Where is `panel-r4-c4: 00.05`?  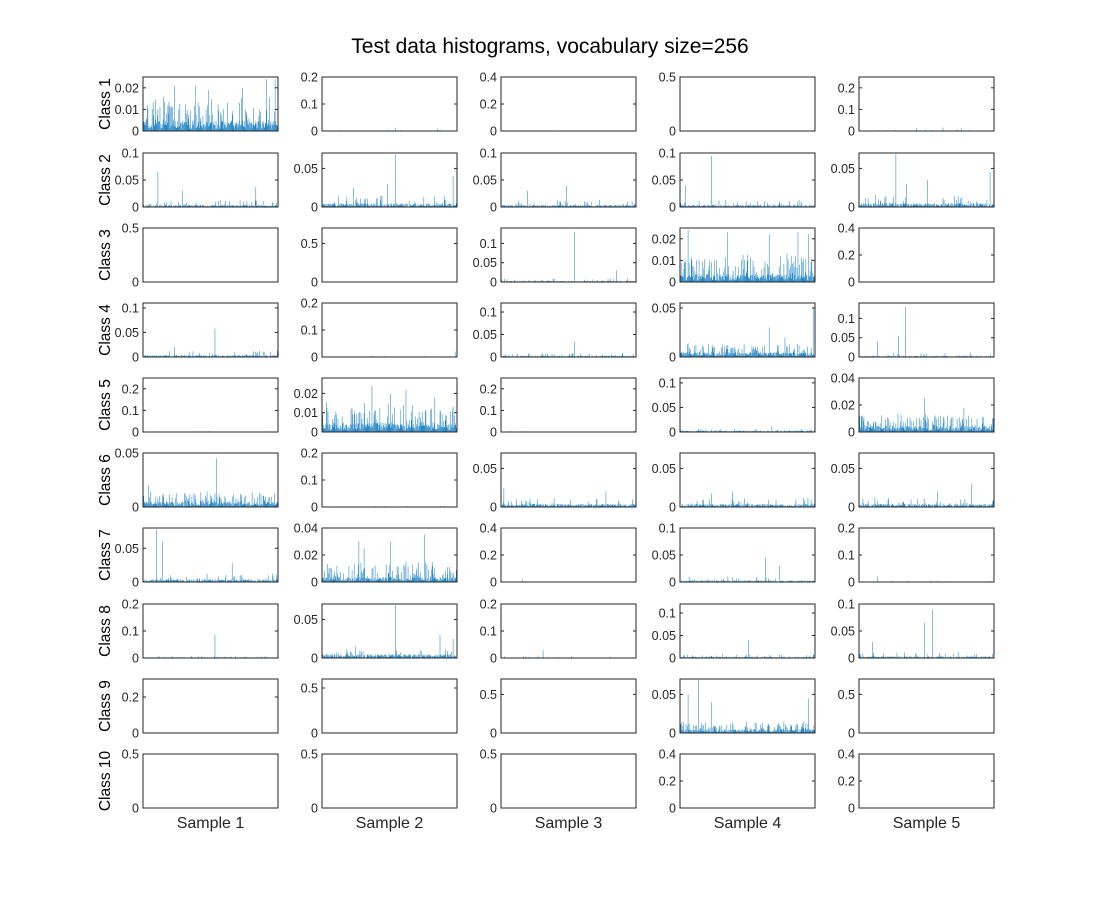 panel-r4-c4: 00.05 is located at coordinates (733, 332).